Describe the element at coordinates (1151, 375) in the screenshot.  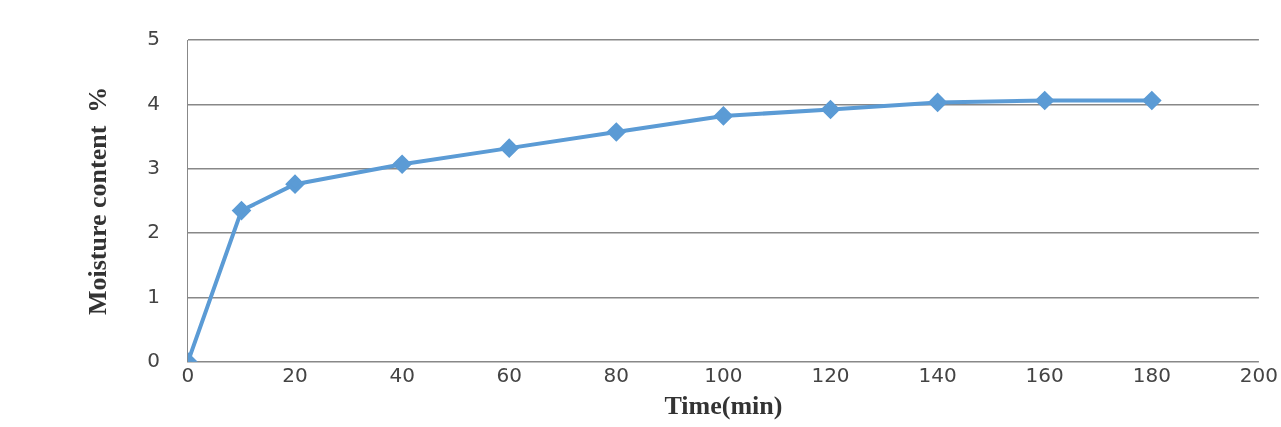
I see `x-tick-label: 180` at that location.